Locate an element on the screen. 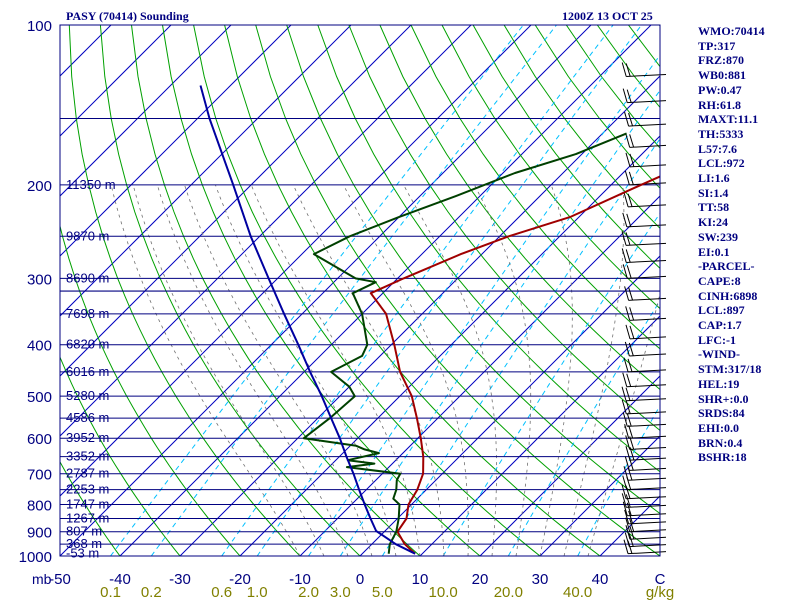 The image size is (800, 600). pressure-tick-label: 200 is located at coordinates (39, 186).